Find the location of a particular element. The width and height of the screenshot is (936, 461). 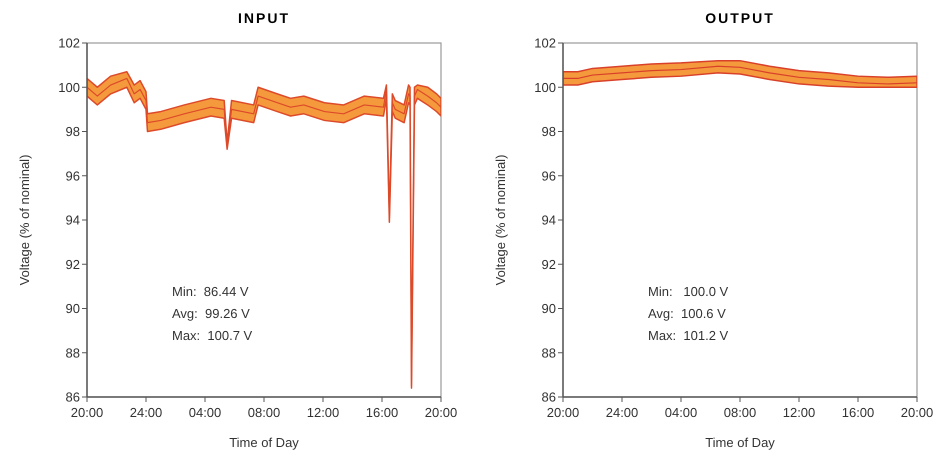

annotation: Min: 86.44 V is located at coordinates (210, 291).